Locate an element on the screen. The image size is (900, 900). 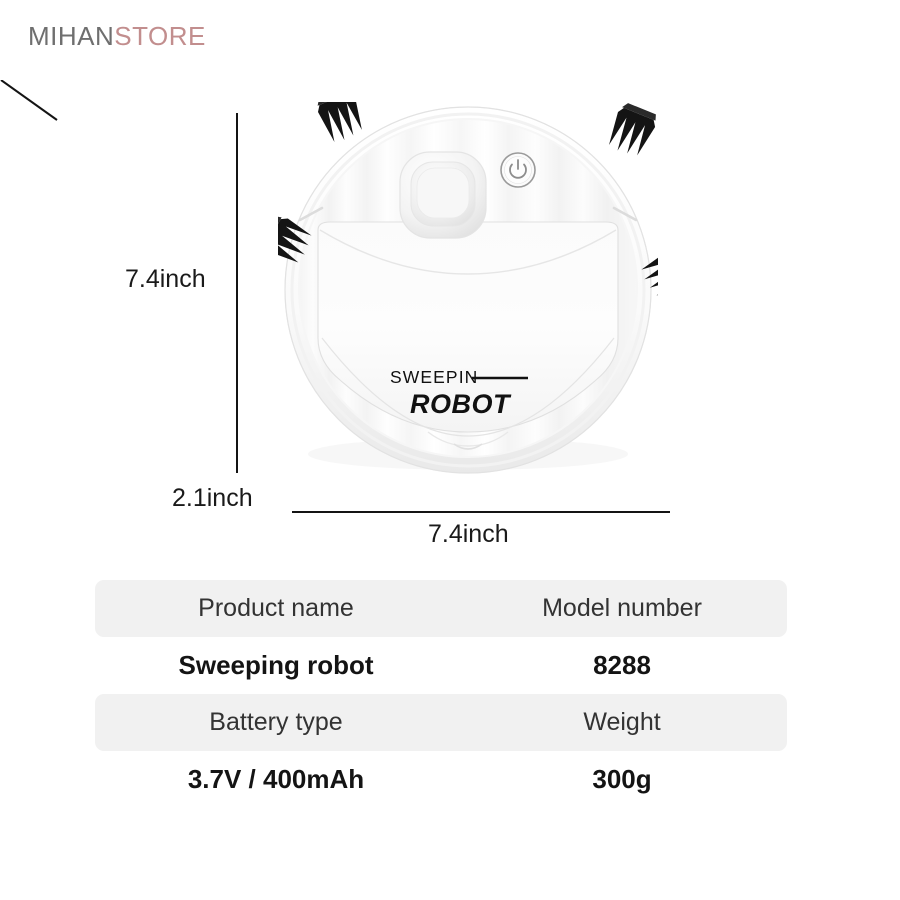
dimension-bottom-line is located at coordinates (481, 512).